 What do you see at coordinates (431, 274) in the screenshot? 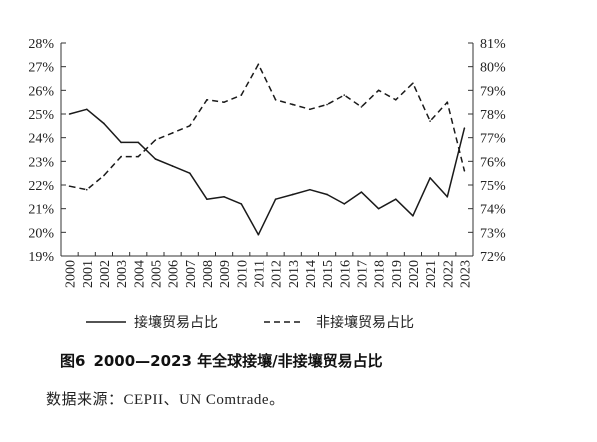
I see `x-axis-tick-label: 2021` at bounding box center [431, 274].